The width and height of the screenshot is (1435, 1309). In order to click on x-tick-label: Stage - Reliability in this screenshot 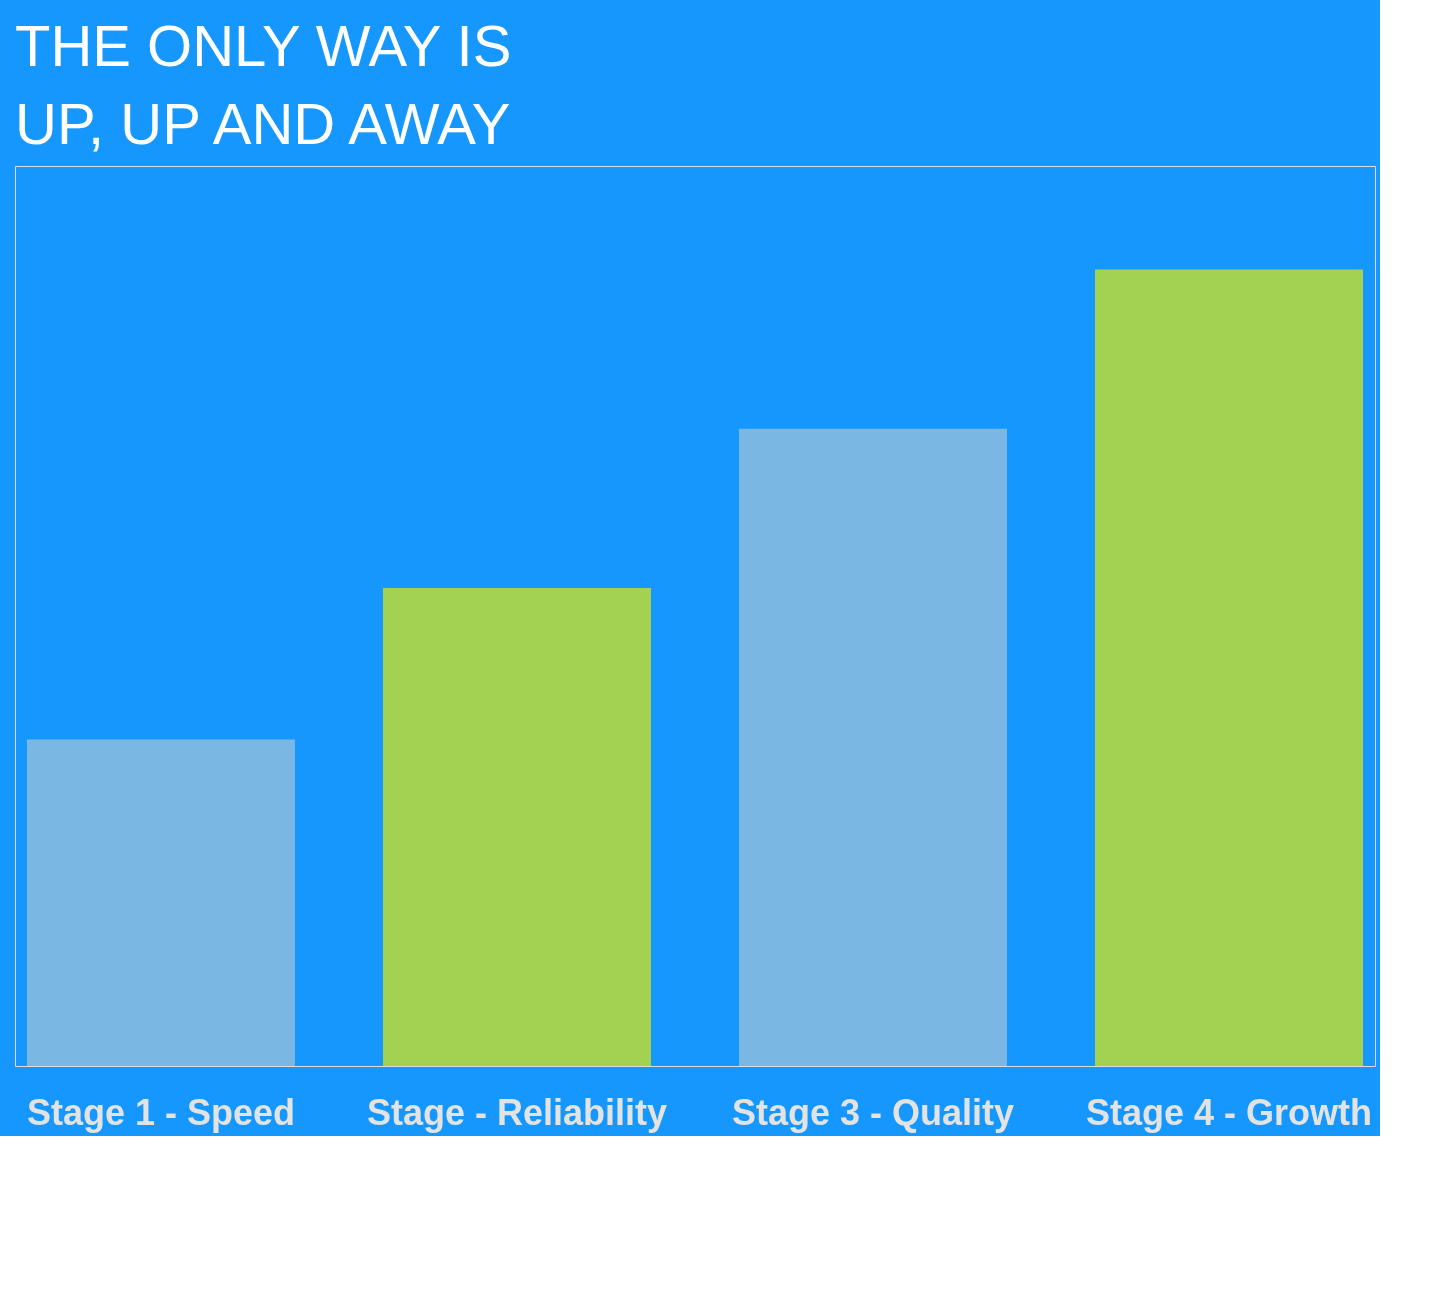, I will do `click(517, 1112)`.